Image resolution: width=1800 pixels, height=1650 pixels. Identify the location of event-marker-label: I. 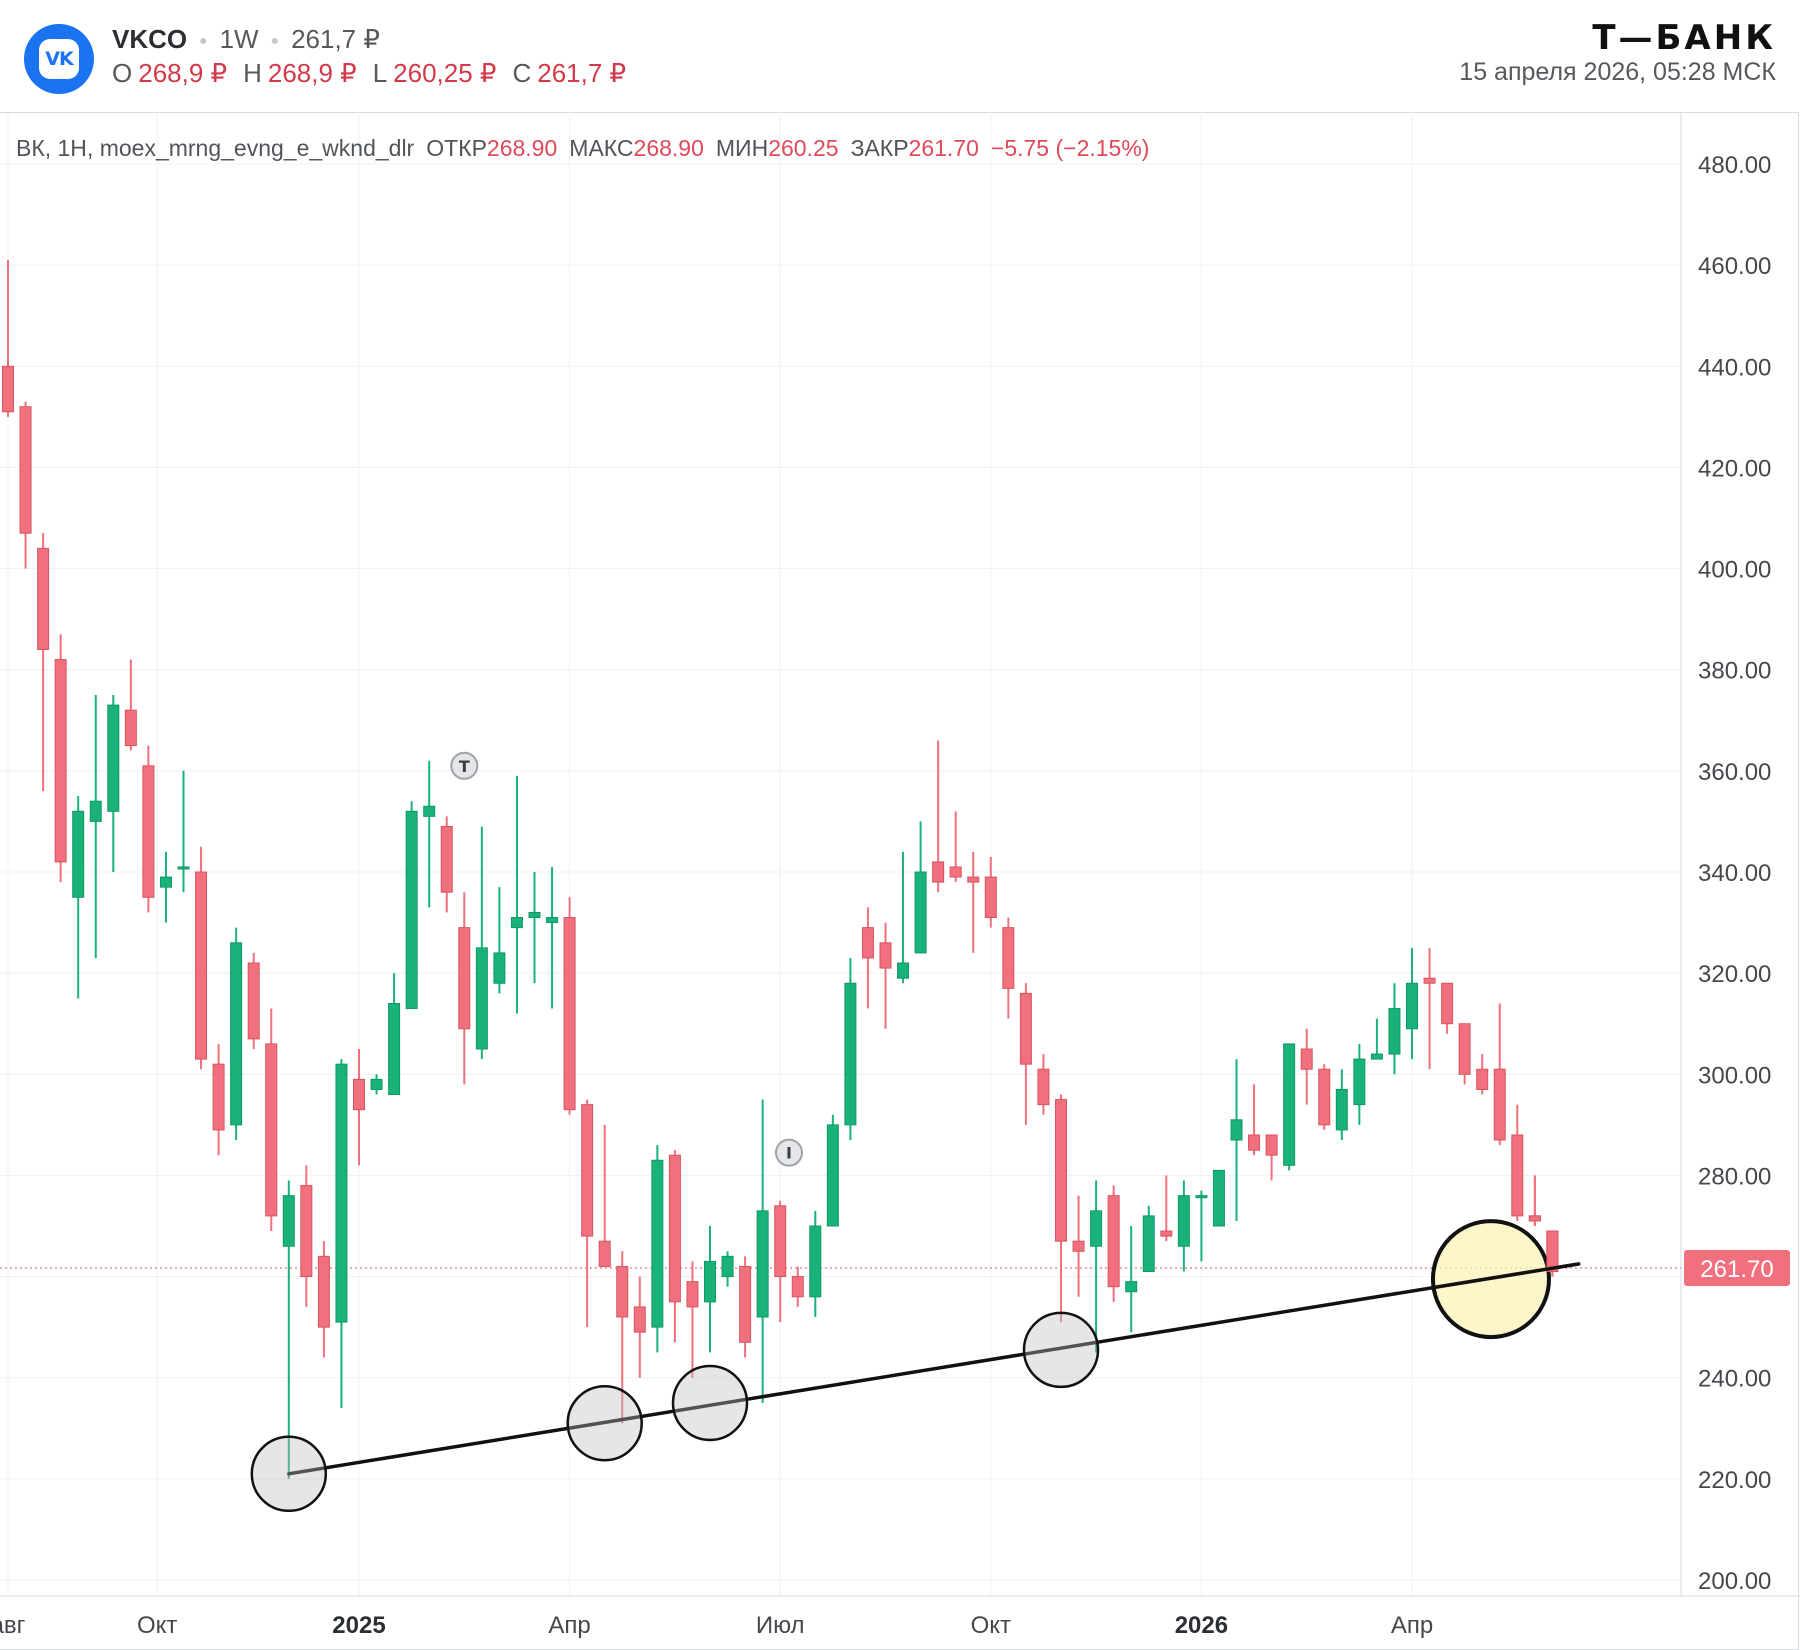
(789, 1153).